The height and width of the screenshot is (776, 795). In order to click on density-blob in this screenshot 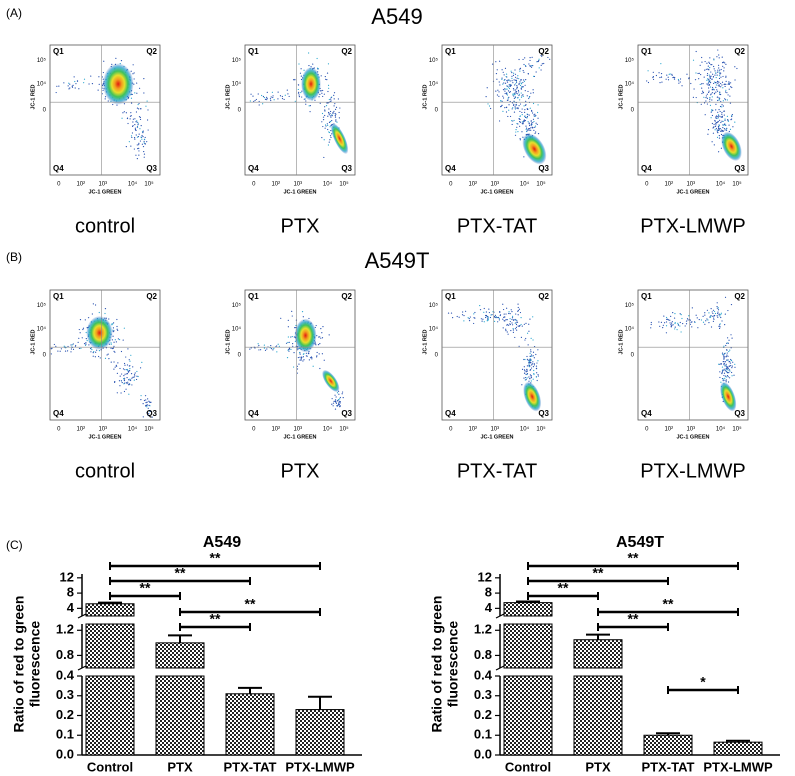, I will do `click(731, 146)`.